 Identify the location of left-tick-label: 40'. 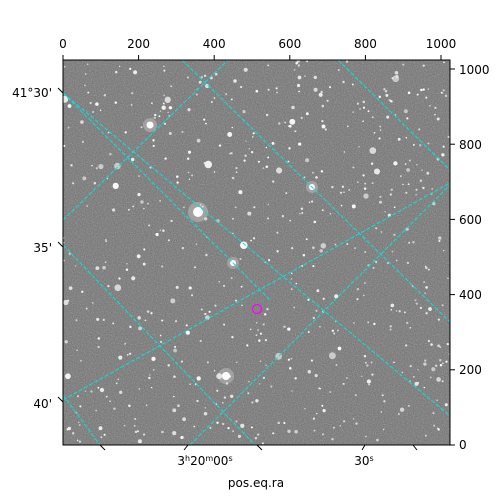
(42, 404).